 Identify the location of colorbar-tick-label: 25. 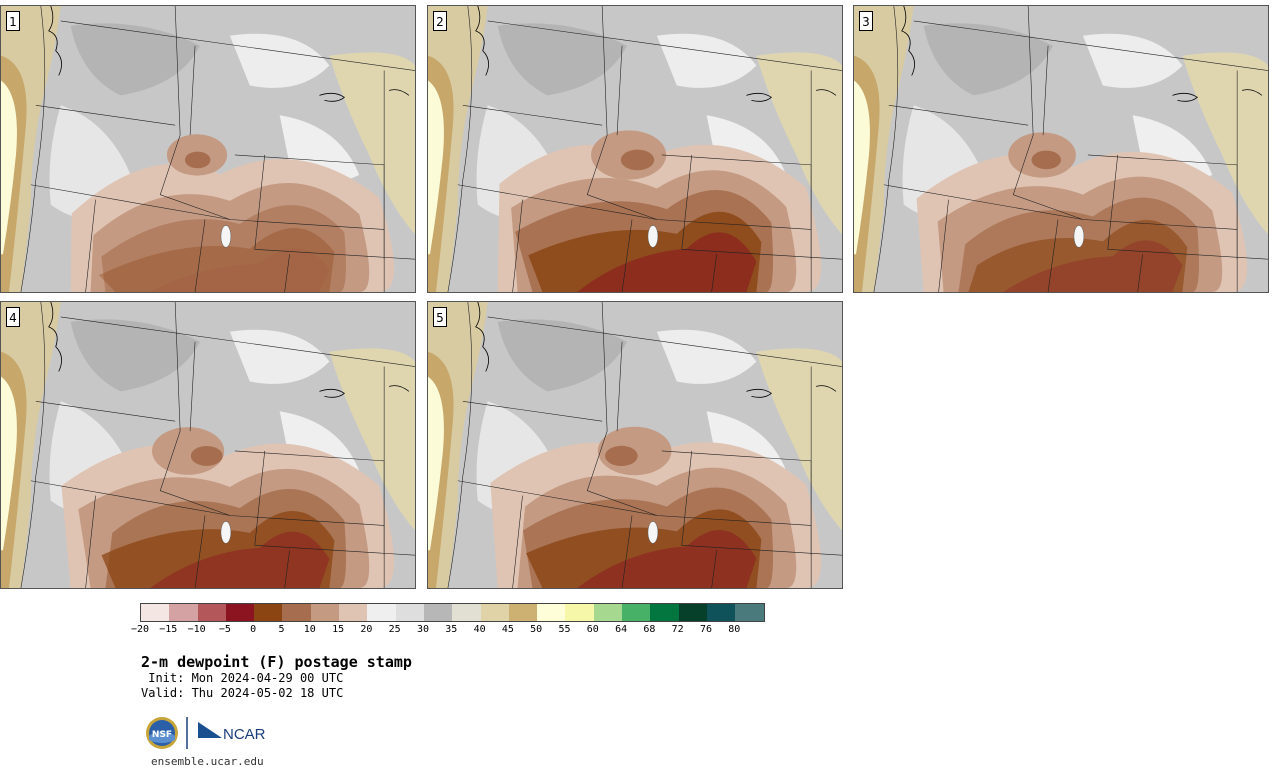
(394, 629).